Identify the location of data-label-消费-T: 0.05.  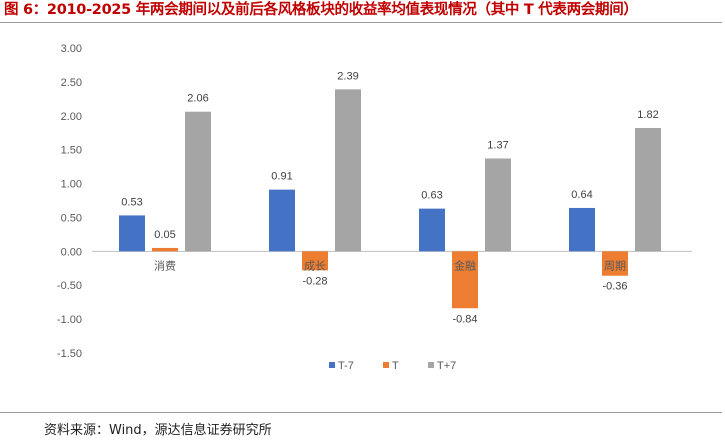
(164, 235).